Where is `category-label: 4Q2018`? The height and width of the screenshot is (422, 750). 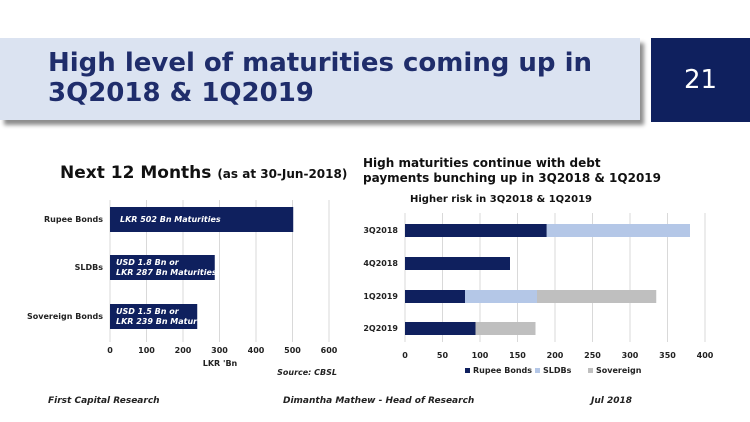 category-label: 4Q2018 is located at coordinates (380, 263).